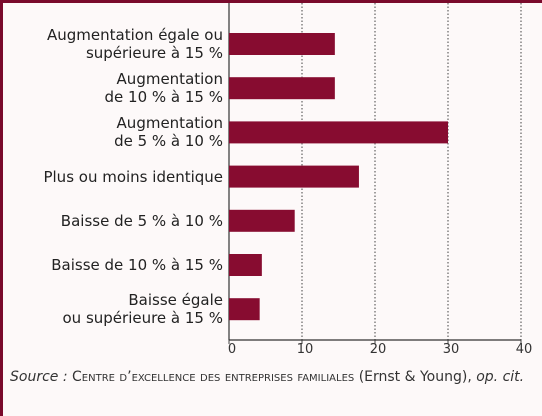 This screenshot has height=416, width=542. I want to click on y-tick-label: Plus ou moins identique, so click(133, 176).